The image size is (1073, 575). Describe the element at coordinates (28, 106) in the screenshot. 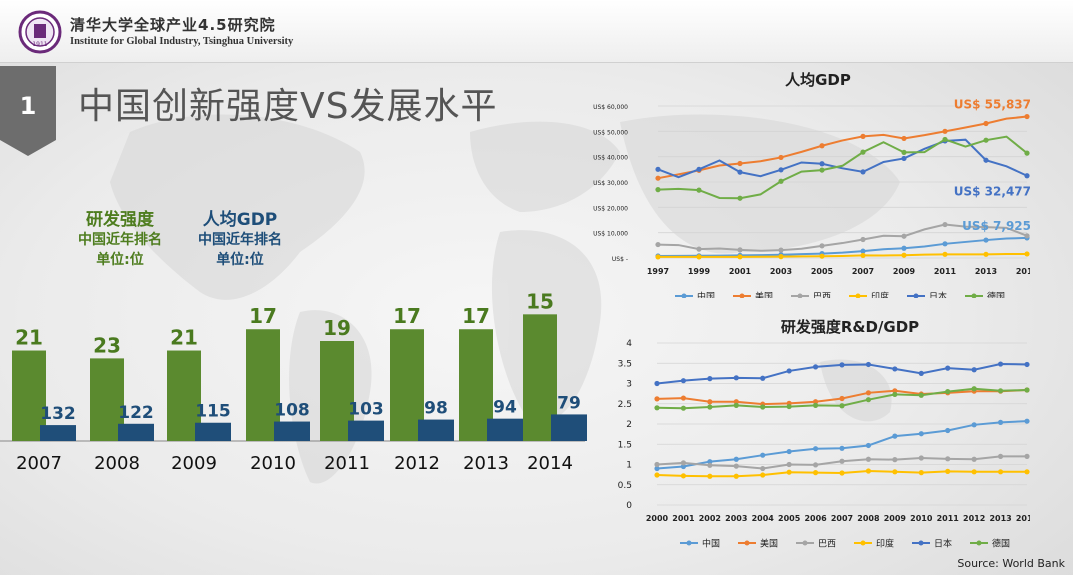

I see `slide-number: 1` at that location.